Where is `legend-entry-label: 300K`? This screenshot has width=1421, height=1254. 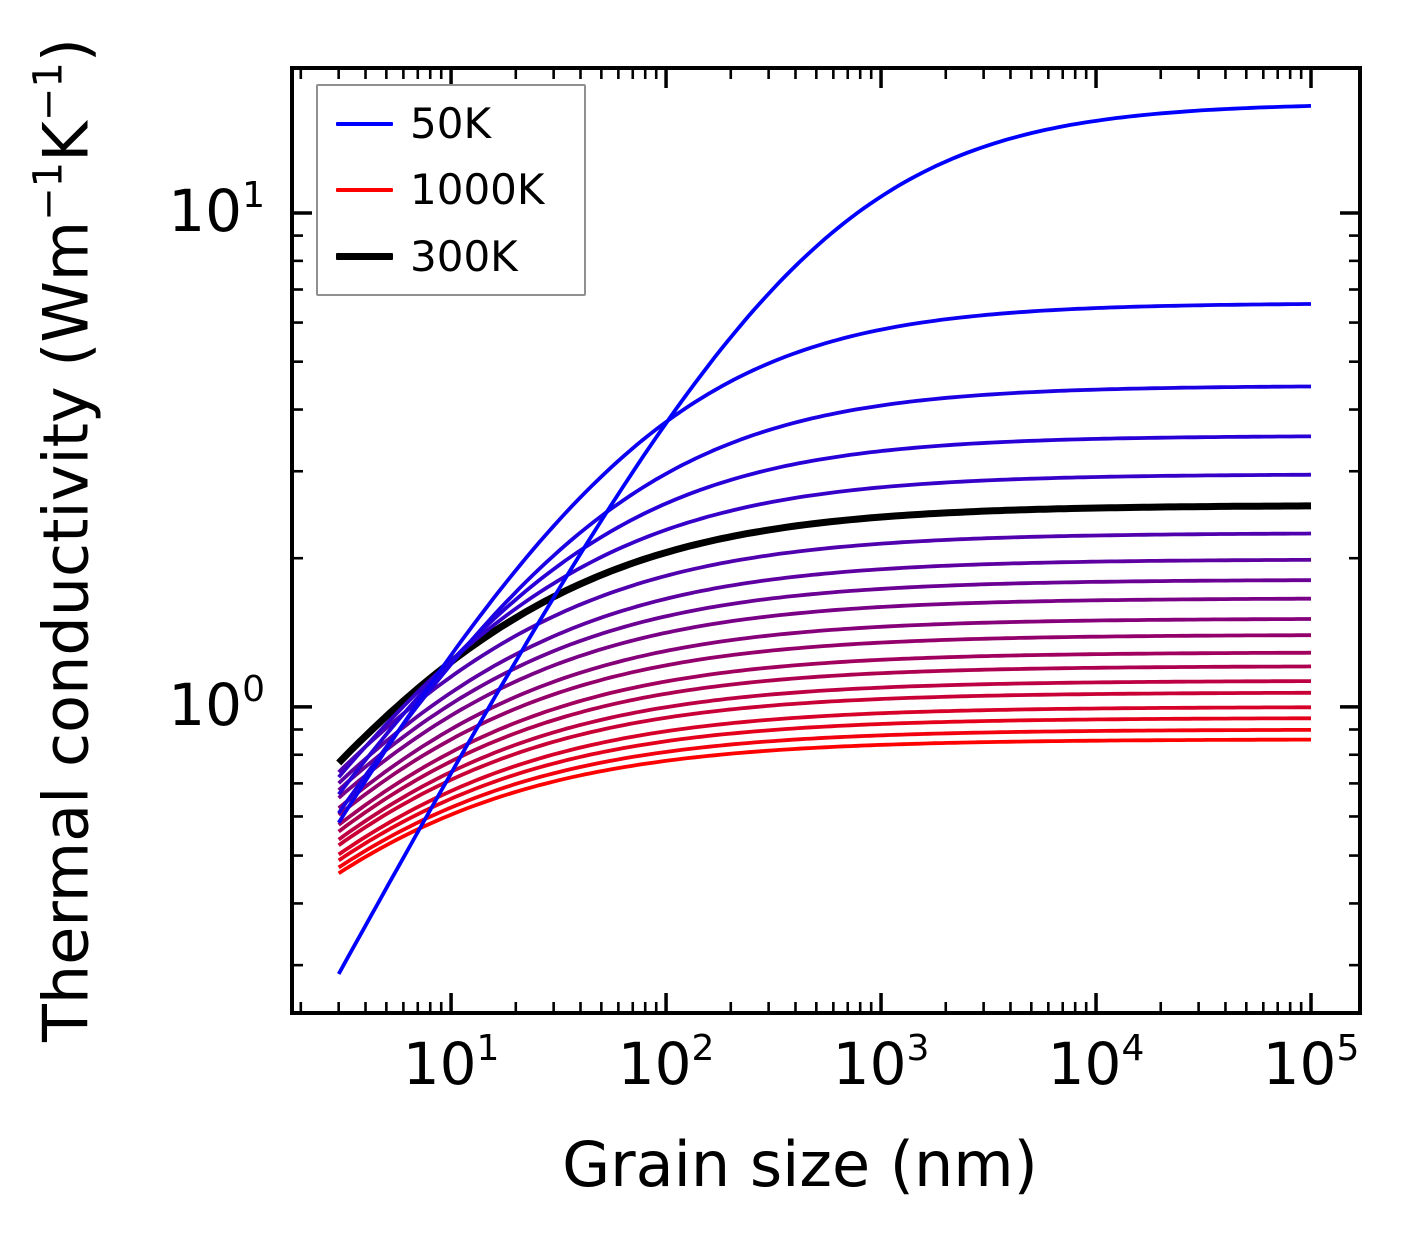
legend-entry-label: 300K is located at coordinates (464, 256).